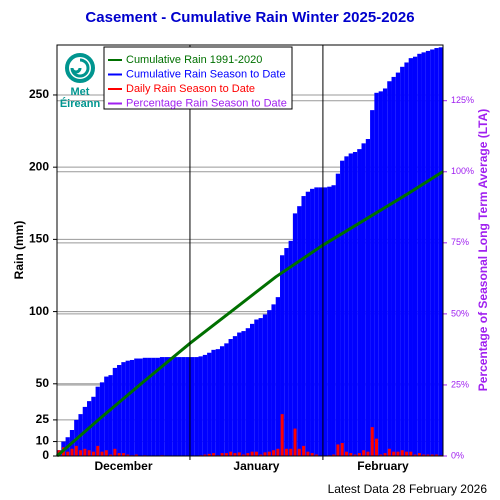  Describe the element at coordinates (39, 94) in the screenshot. I see `y-tick-label: 250` at that location.